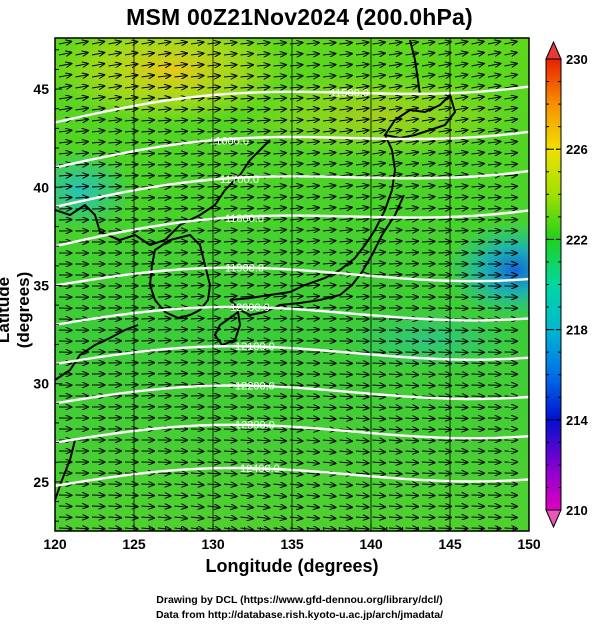 The height and width of the screenshot is (625, 599). What do you see at coordinates (349, 93) in the screenshot?
I see `contour-label: 11500.0` at bounding box center [349, 93].